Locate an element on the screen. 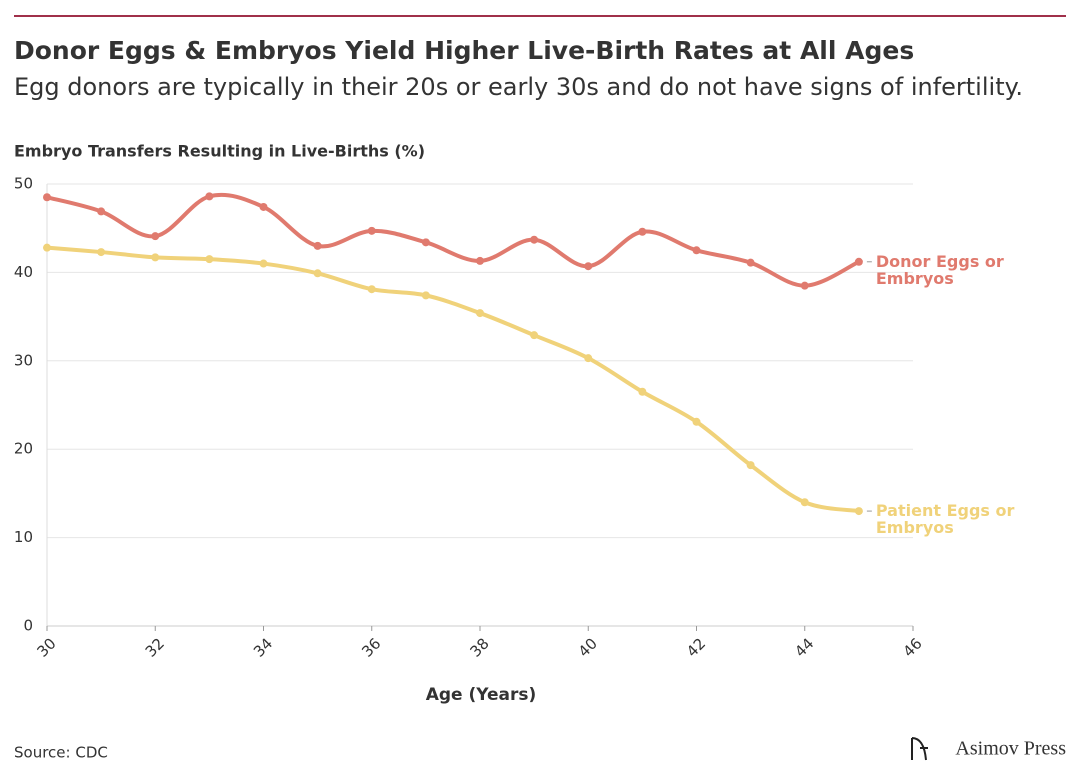  y-tick-label: 40 is located at coordinates (23, 272).